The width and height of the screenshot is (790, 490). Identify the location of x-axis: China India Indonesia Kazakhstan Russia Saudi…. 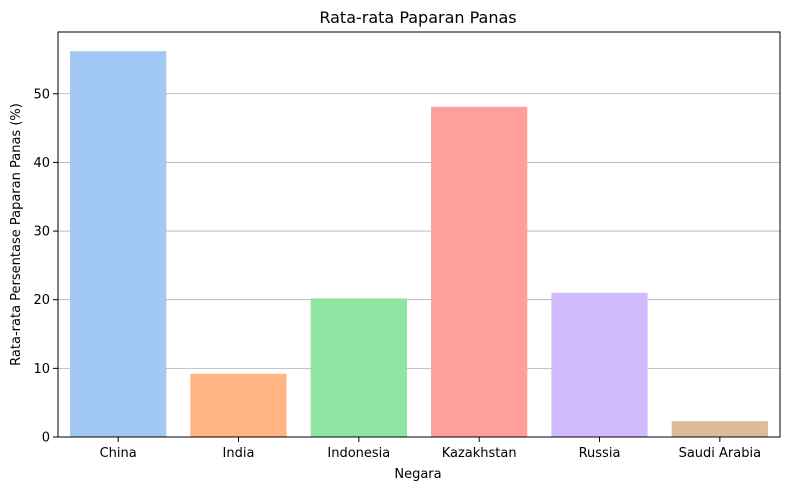
(430, 449).